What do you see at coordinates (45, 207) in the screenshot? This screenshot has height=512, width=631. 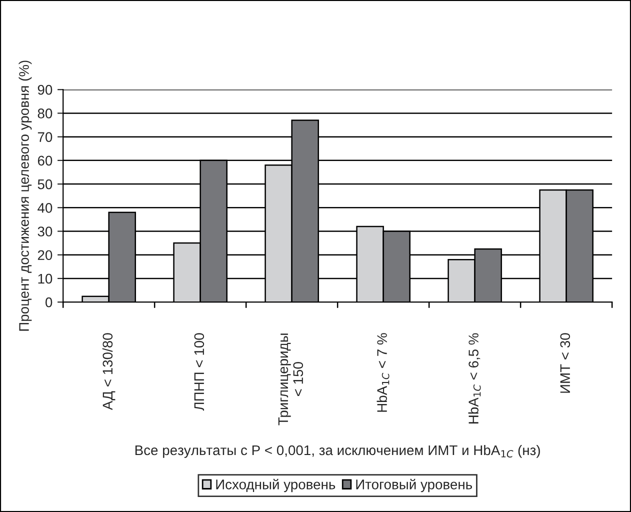 I see `y-tick-label: 40` at bounding box center [45, 207].